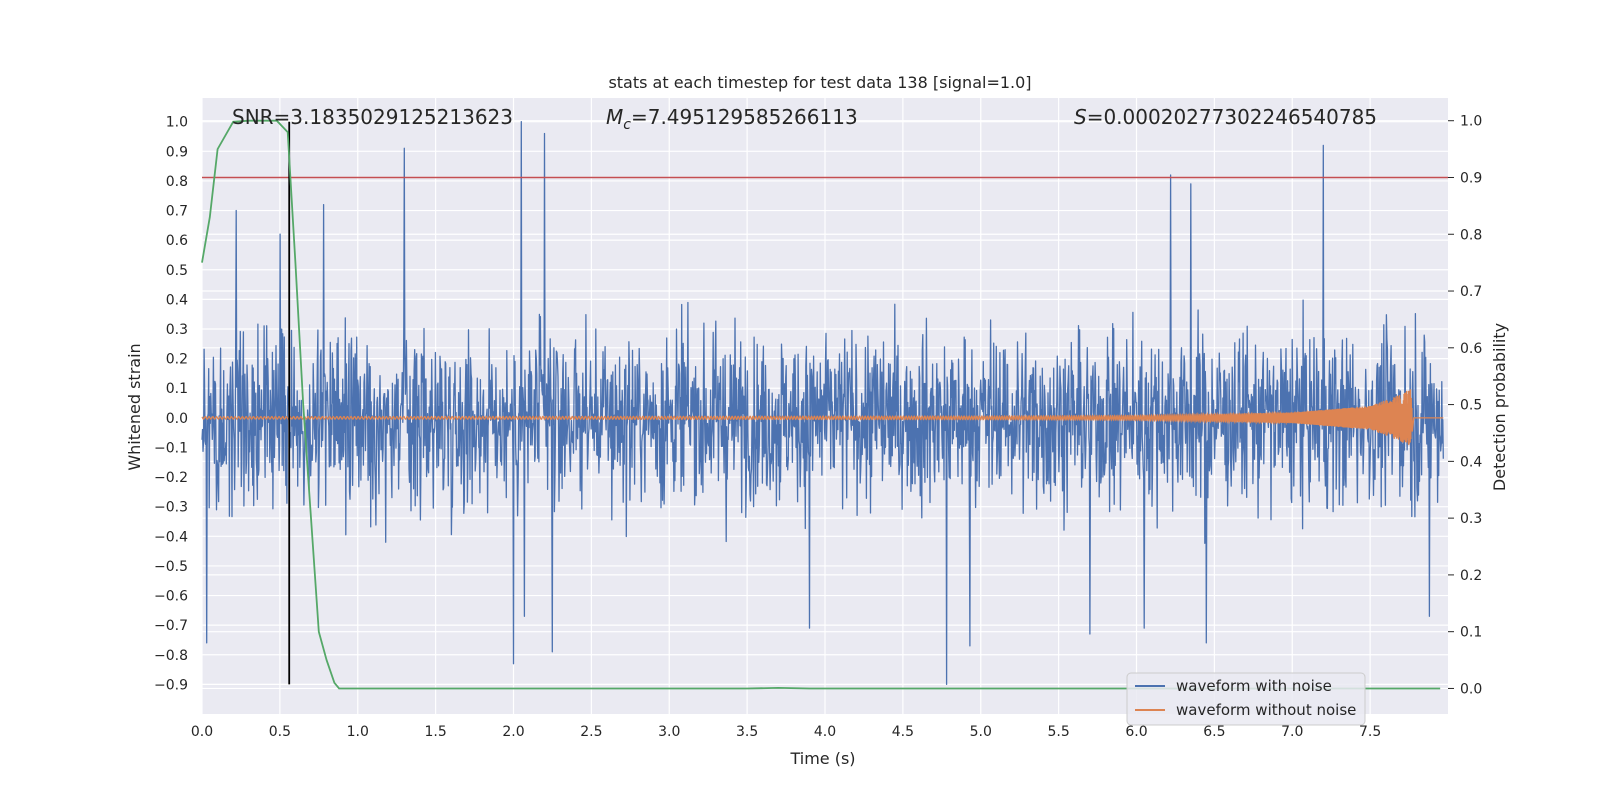  Describe the element at coordinates (134, 406) in the screenshot. I see `y-axis-label: Whitened strain` at that location.